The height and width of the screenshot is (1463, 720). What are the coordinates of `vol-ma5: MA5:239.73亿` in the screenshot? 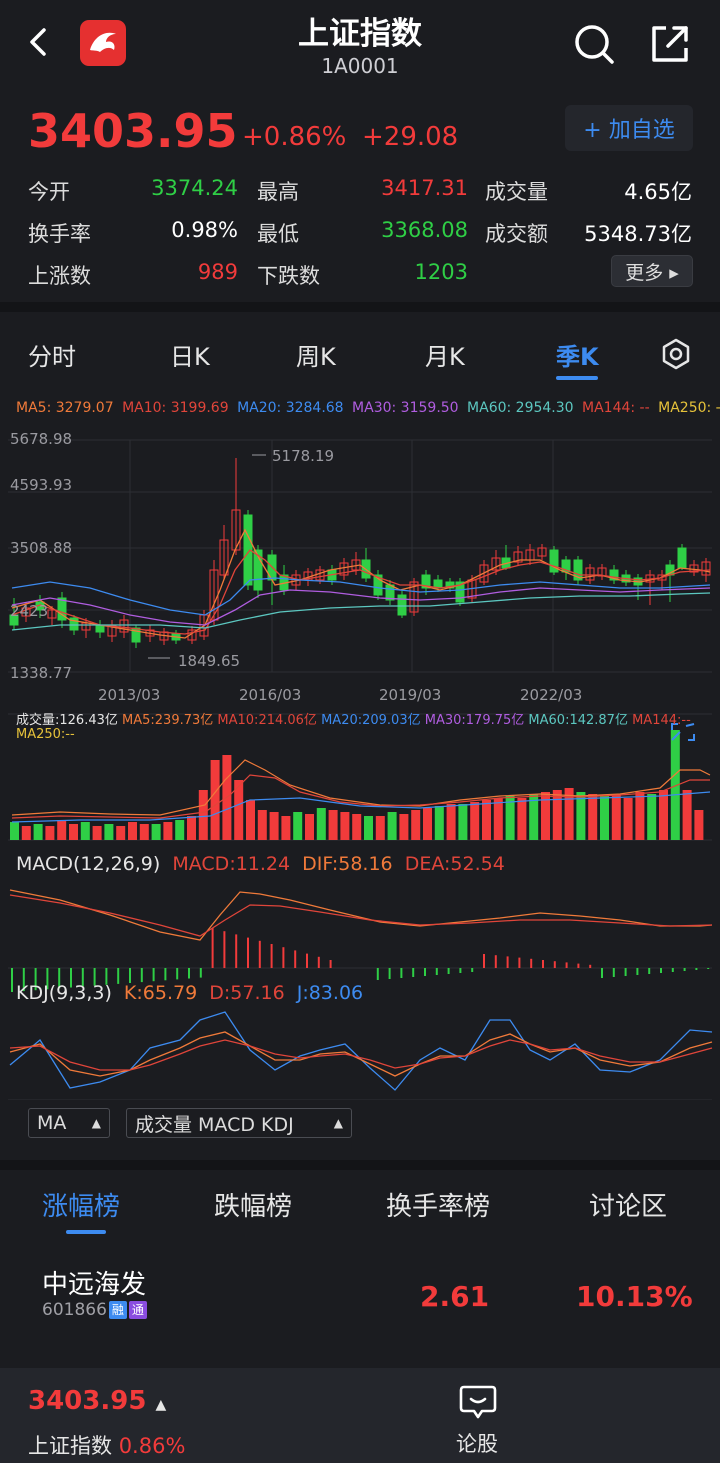 It's located at (168, 720).